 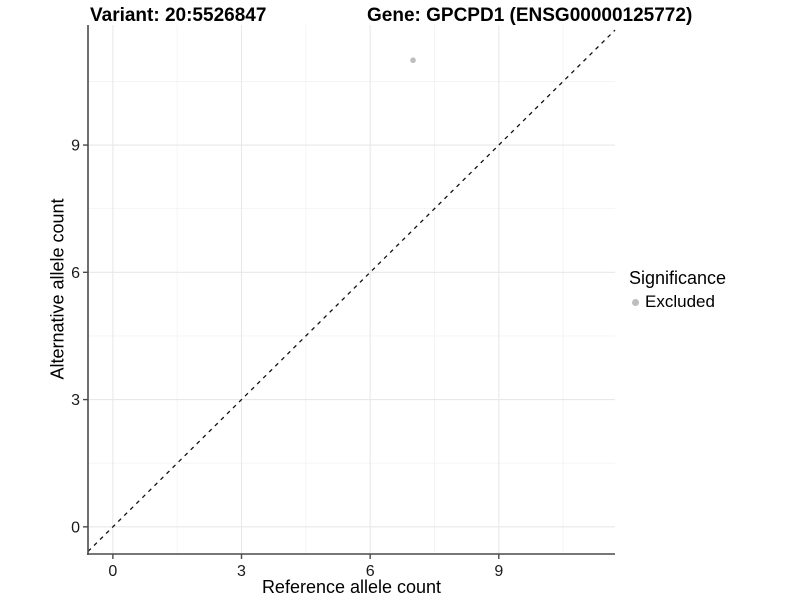 I want to click on legend: Significance Excluded, so click(x=677, y=290).